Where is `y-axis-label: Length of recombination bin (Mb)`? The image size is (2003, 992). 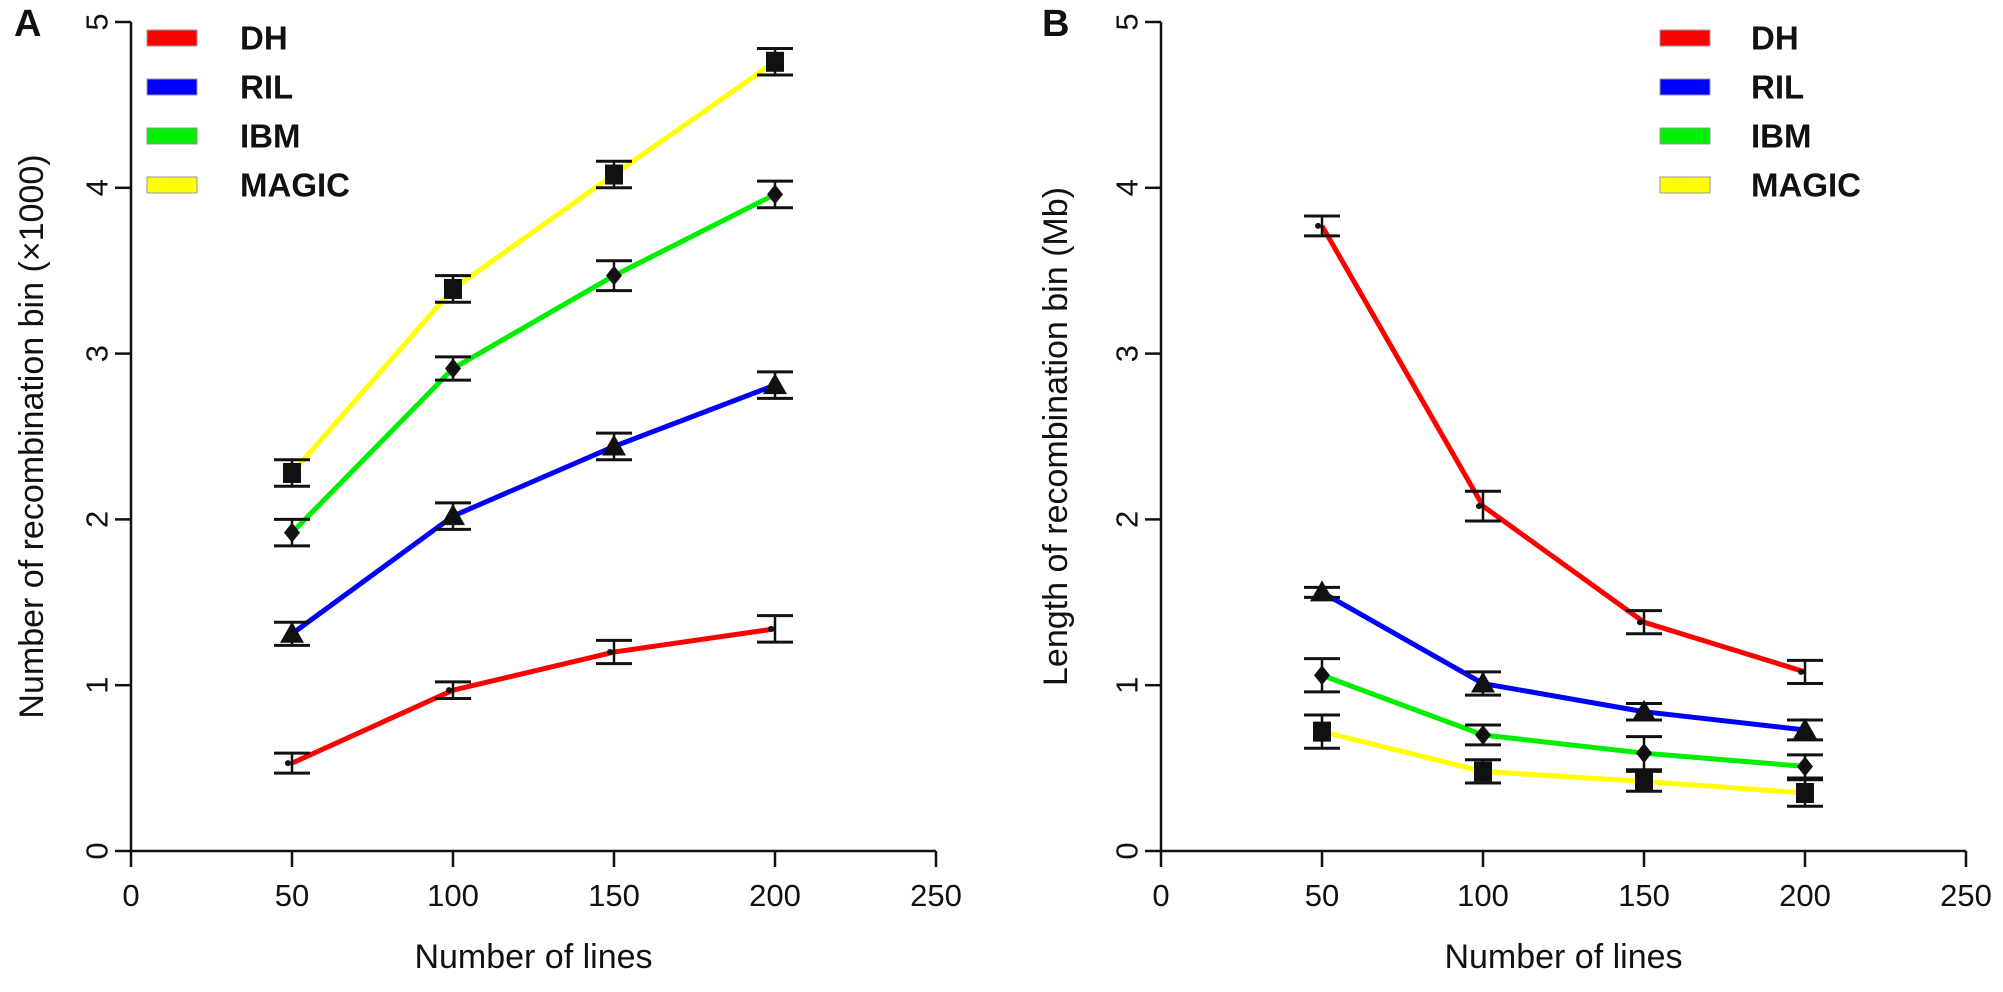 y-axis-label: Length of recombination bin (Mb) is located at coordinates (1056, 436).